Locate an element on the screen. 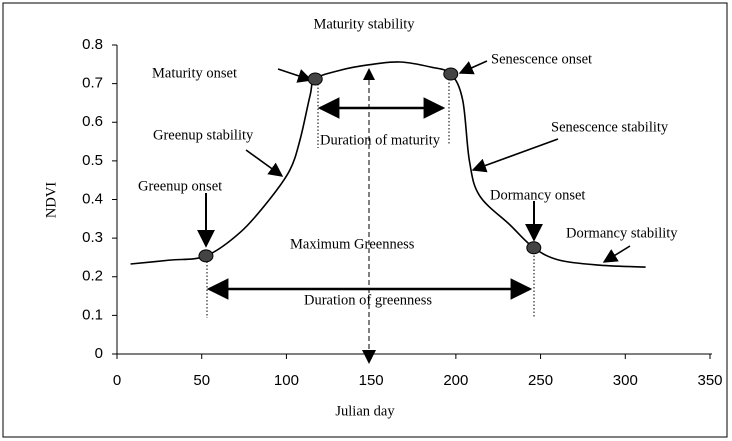 This screenshot has width=732, height=441. y-tick-label: 0.6 is located at coordinates (92, 121).